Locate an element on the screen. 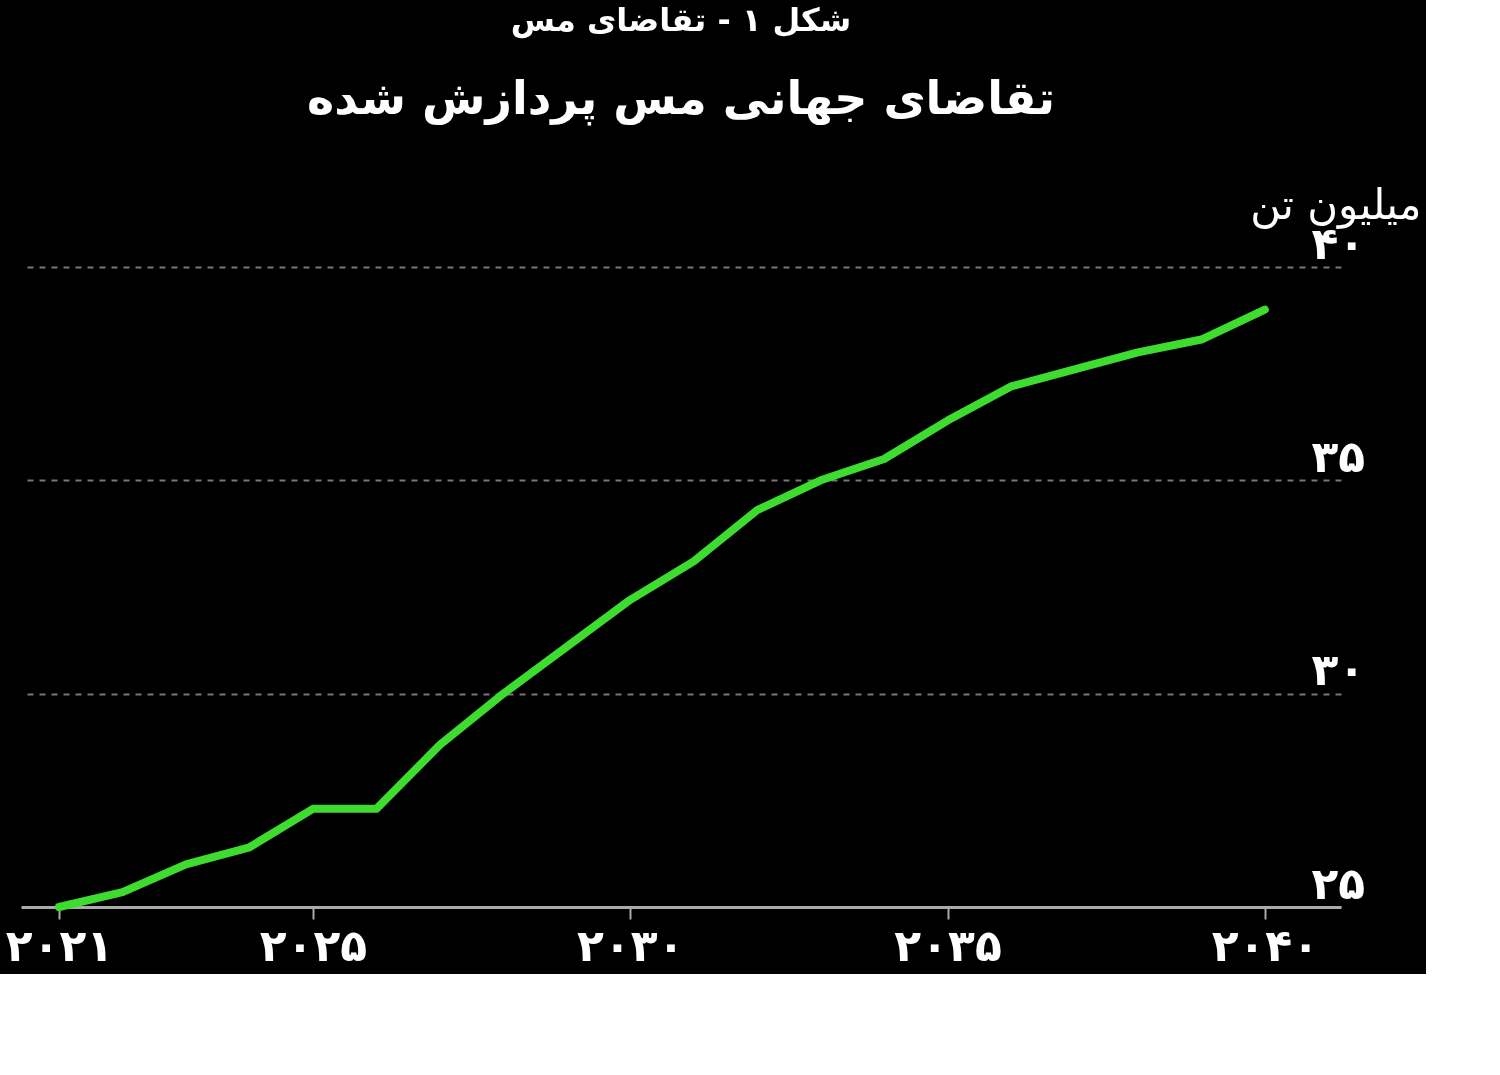 The width and height of the screenshot is (1500, 1075). chart-subtitle: تقاضای جهانی مس پردازش شده is located at coordinates (681, 98).